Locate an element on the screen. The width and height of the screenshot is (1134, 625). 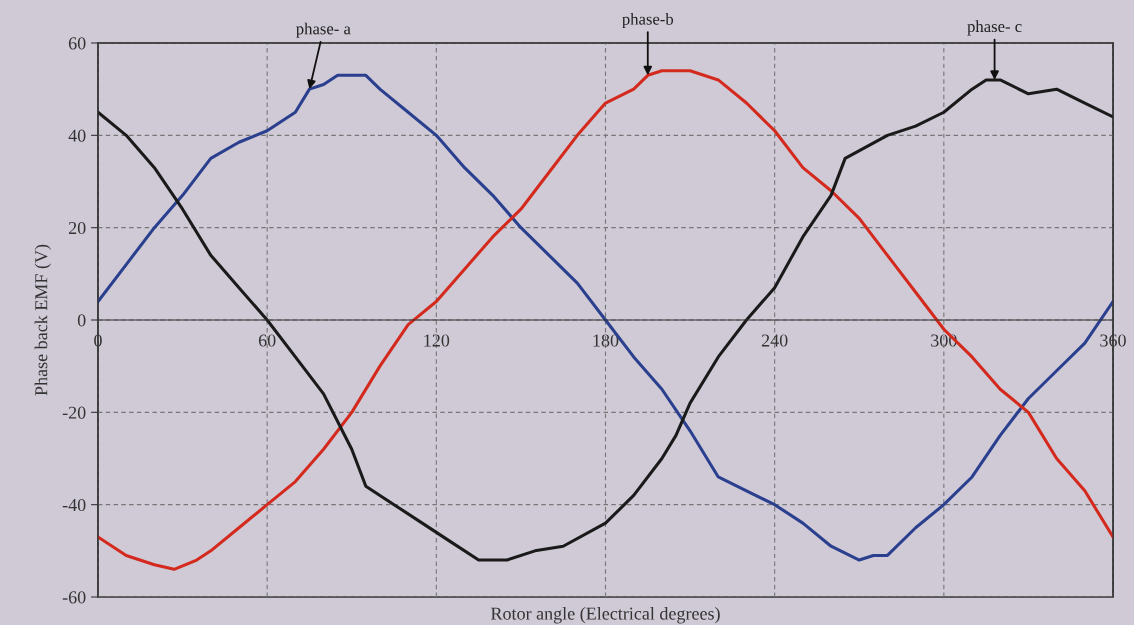
y-tick-label: 0 is located at coordinates (81, 320).